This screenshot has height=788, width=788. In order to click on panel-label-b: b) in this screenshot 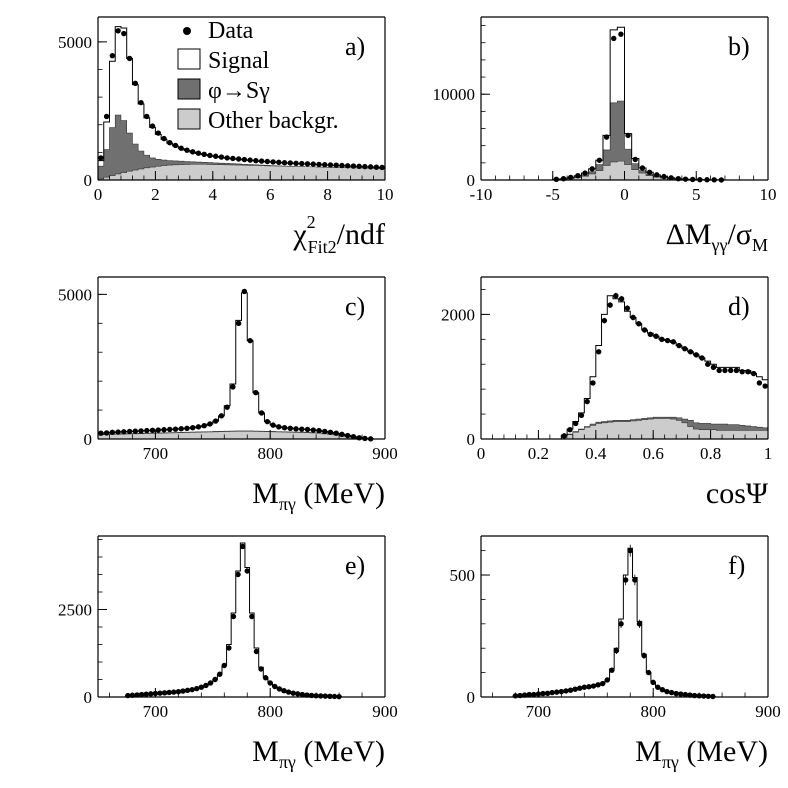, I will do `click(739, 46)`.